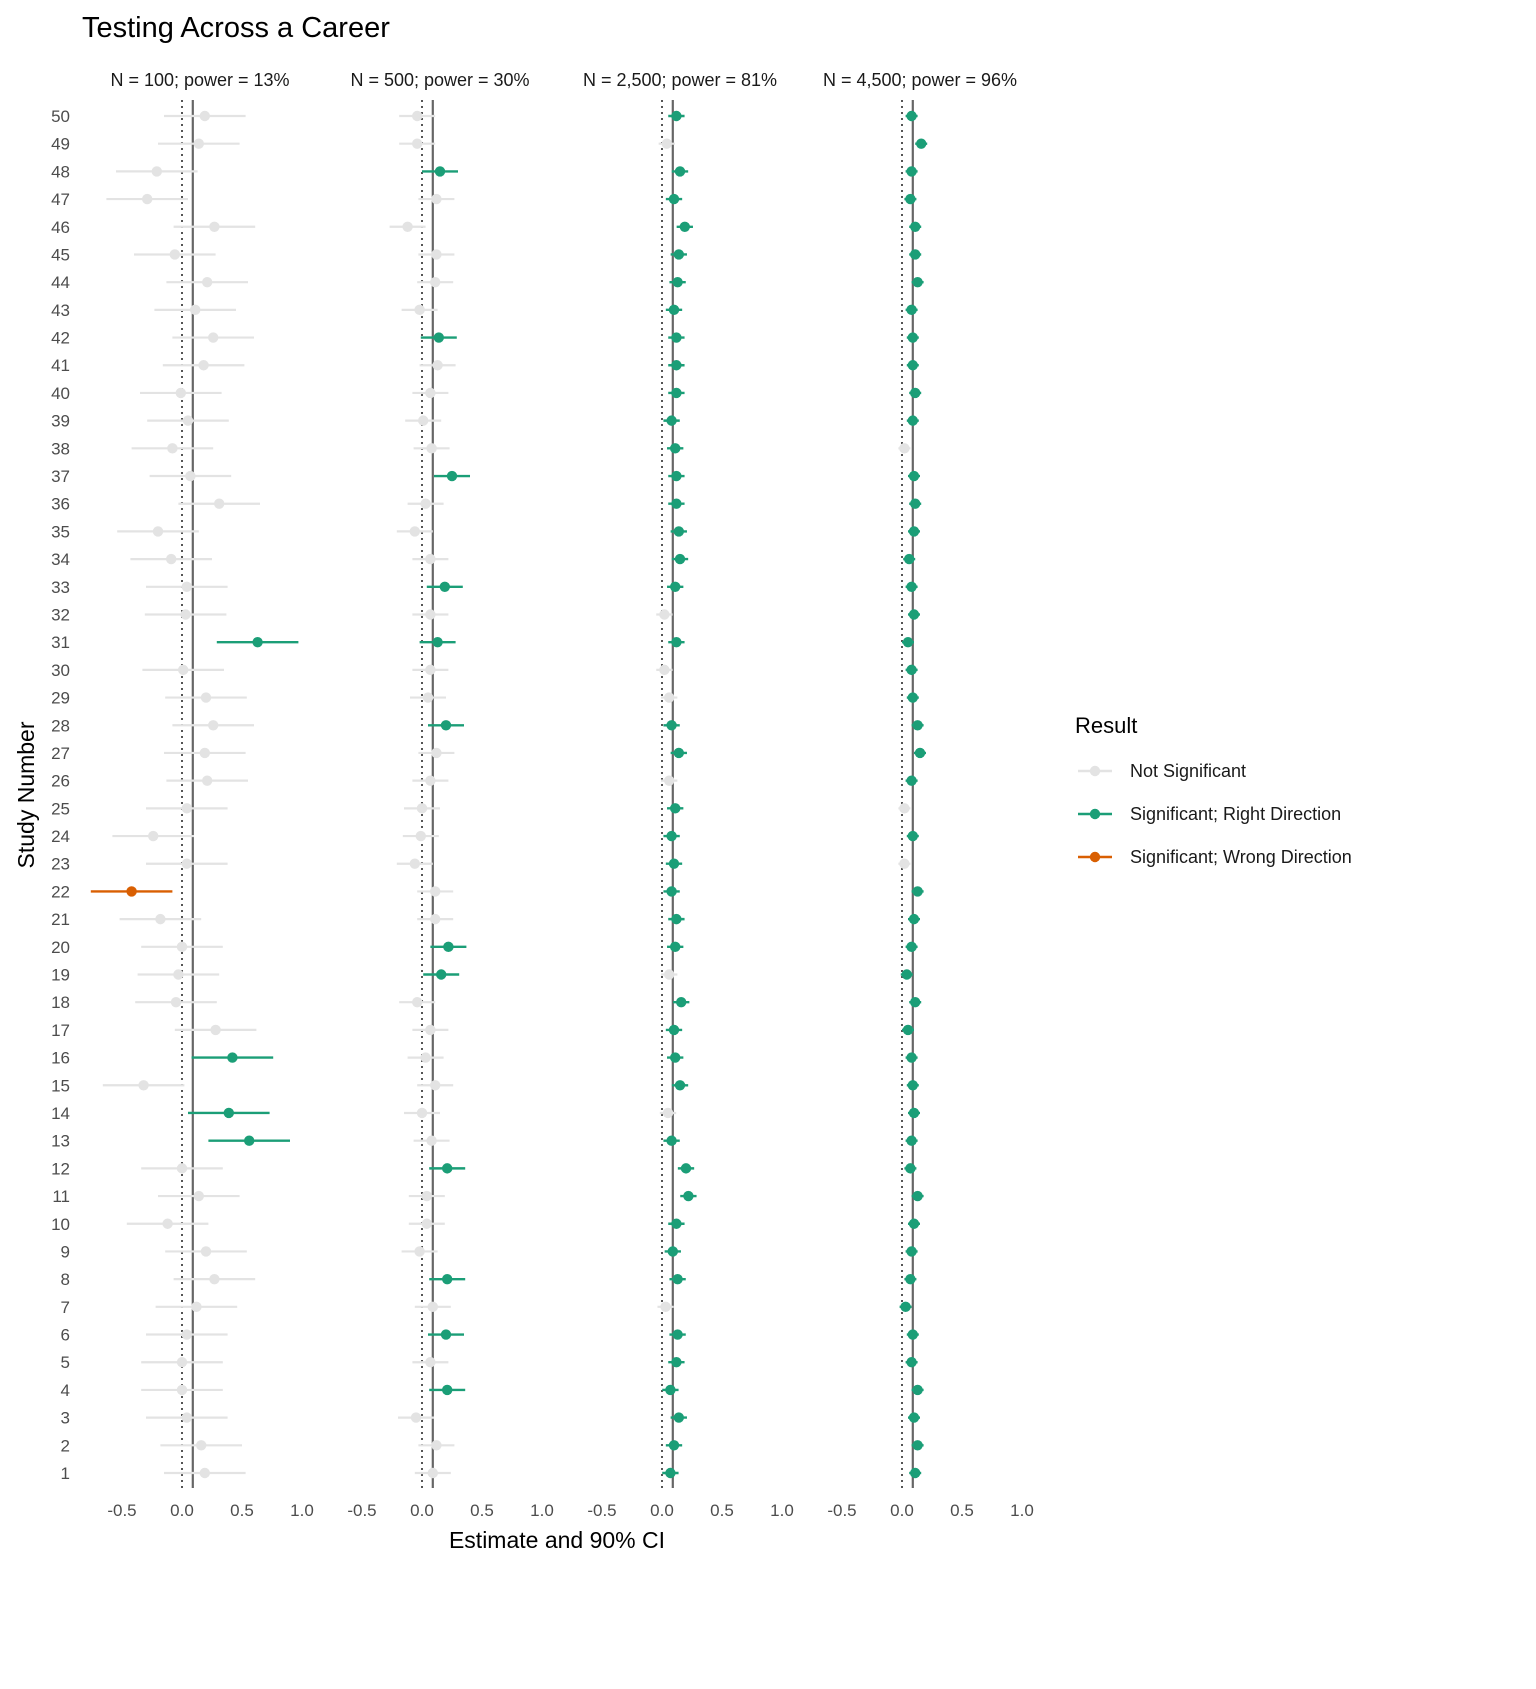 The width and height of the screenshot is (1536, 1689). What do you see at coordinates (60, 144) in the screenshot?
I see `y-tick-label: 49` at bounding box center [60, 144].